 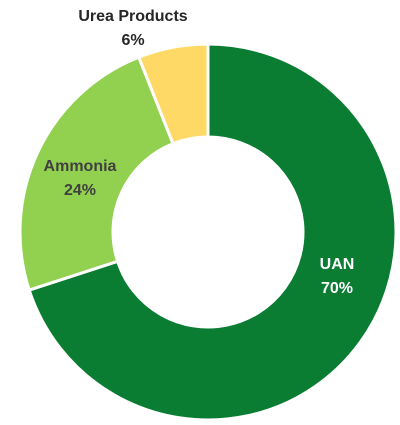 I want to click on slice-value-uan: 70%, so click(x=337, y=288).